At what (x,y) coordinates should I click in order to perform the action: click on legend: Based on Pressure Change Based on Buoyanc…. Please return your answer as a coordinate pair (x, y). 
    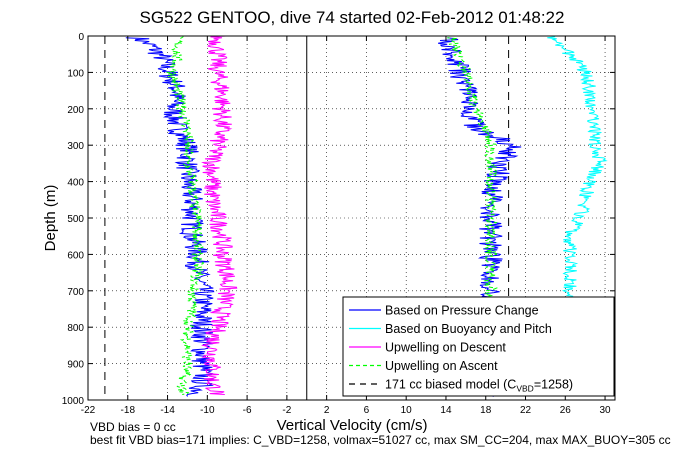
    Looking at the image, I should click on (478, 346).